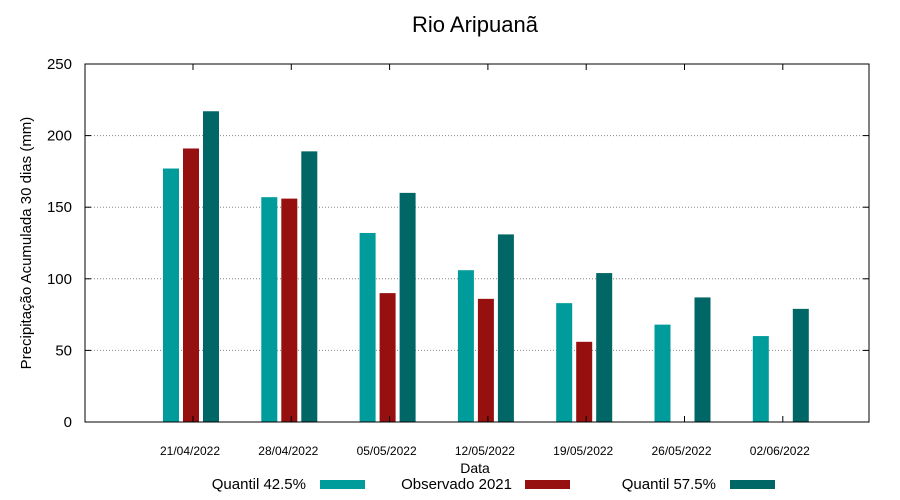 Image resolution: width=900 pixels, height=500 pixels. What do you see at coordinates (387, 451) in the screenshot?
I see `x-tick-label: 05/05/2022` at bounding box center [387, 451].